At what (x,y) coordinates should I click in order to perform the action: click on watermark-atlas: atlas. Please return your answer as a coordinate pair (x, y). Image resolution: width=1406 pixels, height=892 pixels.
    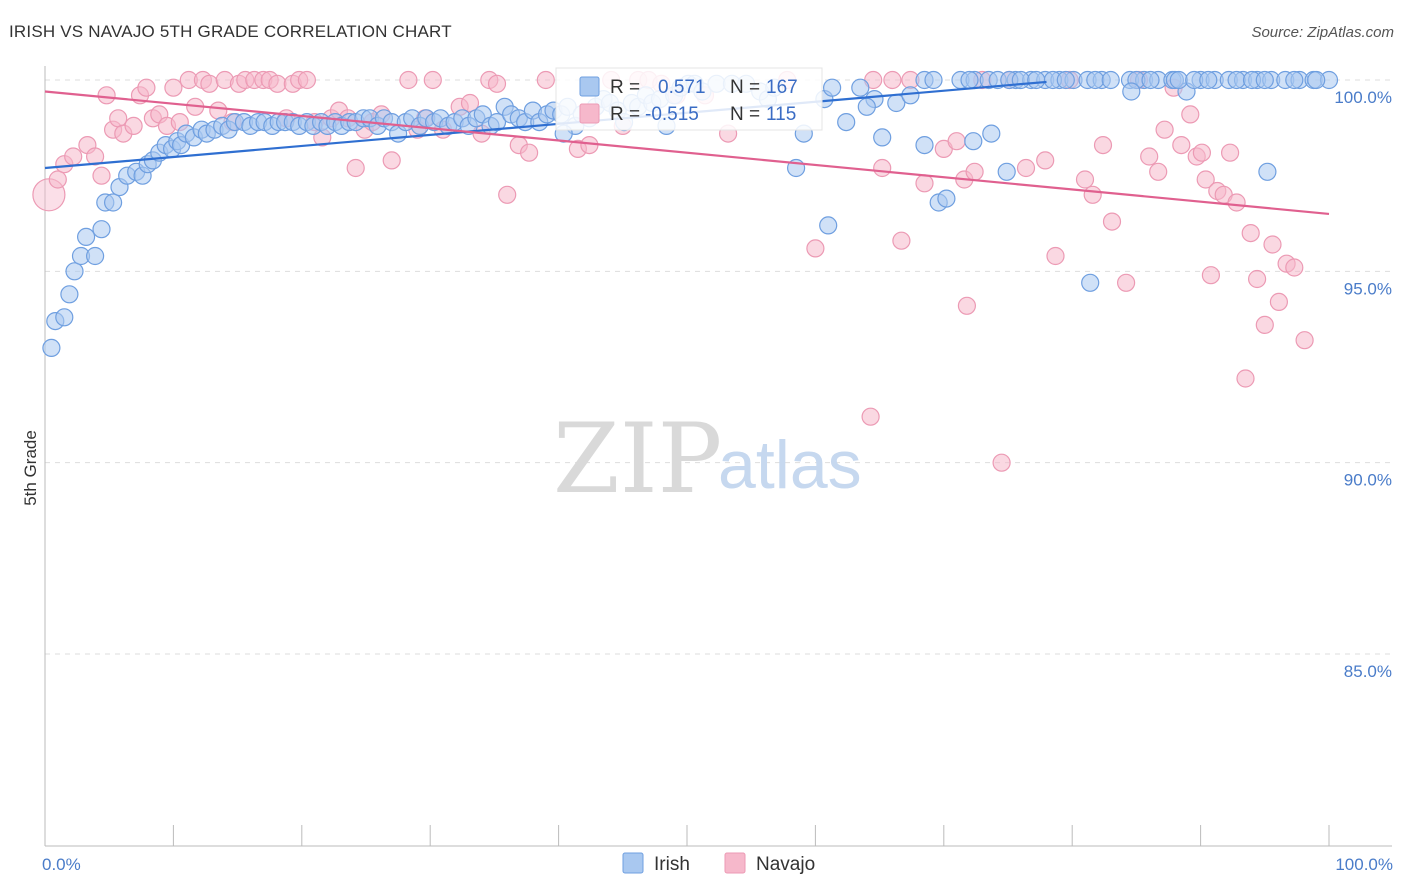
    Looking at the image, I should click on (790, 465).